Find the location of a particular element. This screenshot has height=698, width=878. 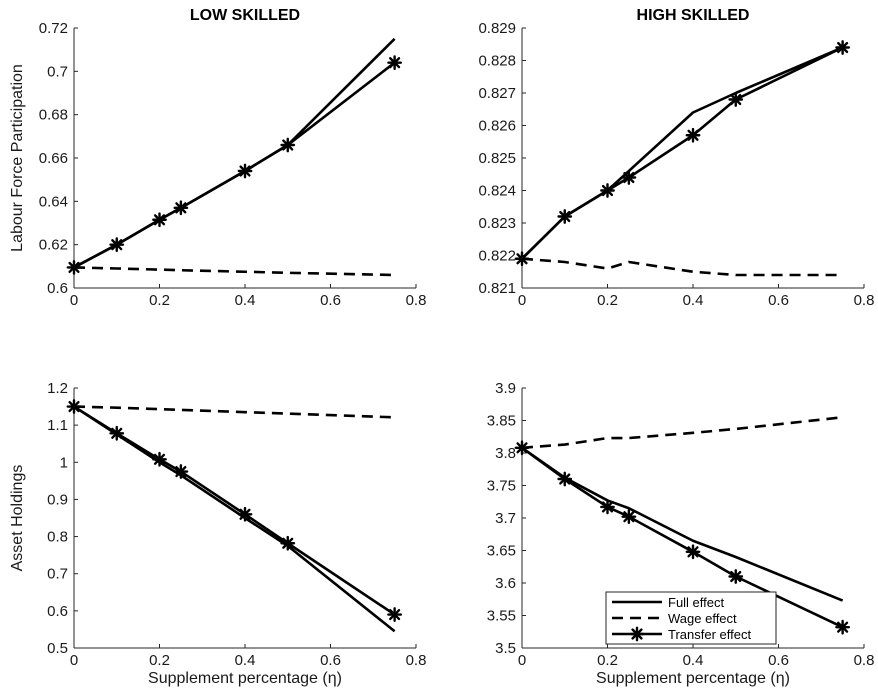

y-tick-label: 3.65 is located at coordinates (501, 551).